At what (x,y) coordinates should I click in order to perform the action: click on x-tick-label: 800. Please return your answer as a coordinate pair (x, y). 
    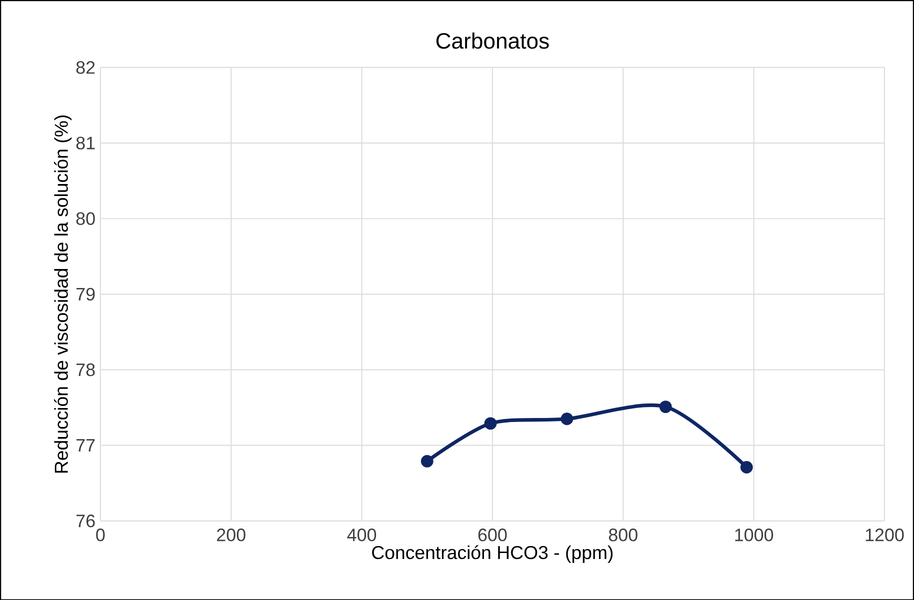
    Looking at the image, I should click on (623, 535).